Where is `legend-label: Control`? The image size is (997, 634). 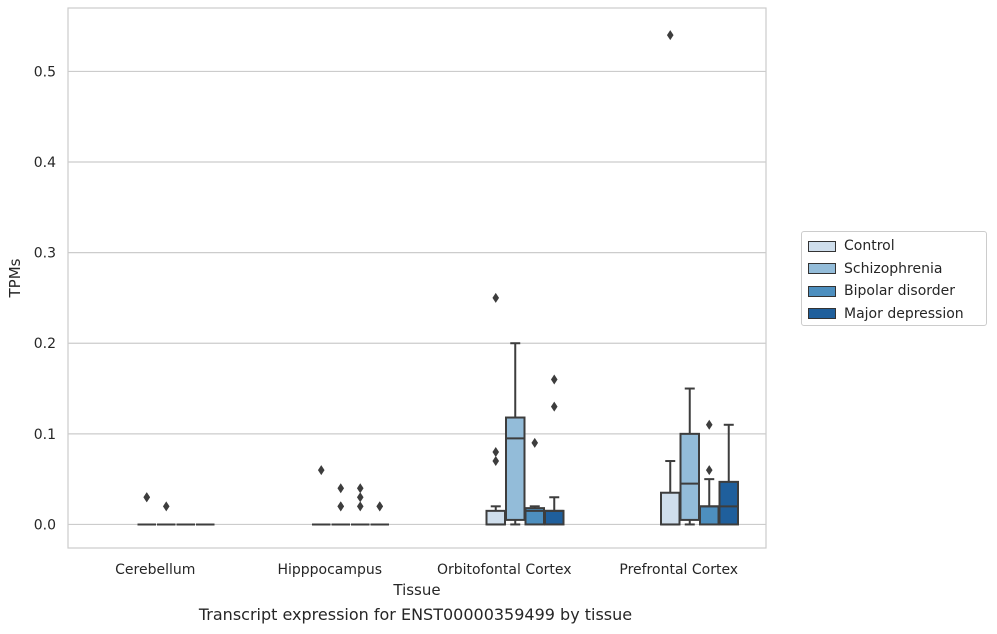 legend-label: Control is located at coordinates (869, 246).